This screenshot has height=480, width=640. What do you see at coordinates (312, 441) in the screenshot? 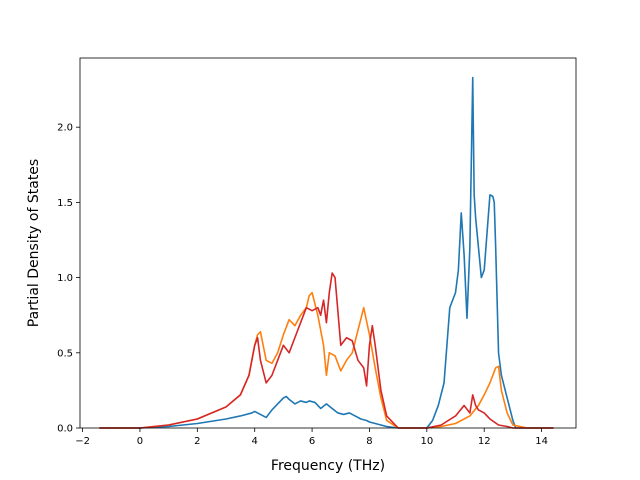
I see `x-tick-label: 6` at bounding box center [312, 441].